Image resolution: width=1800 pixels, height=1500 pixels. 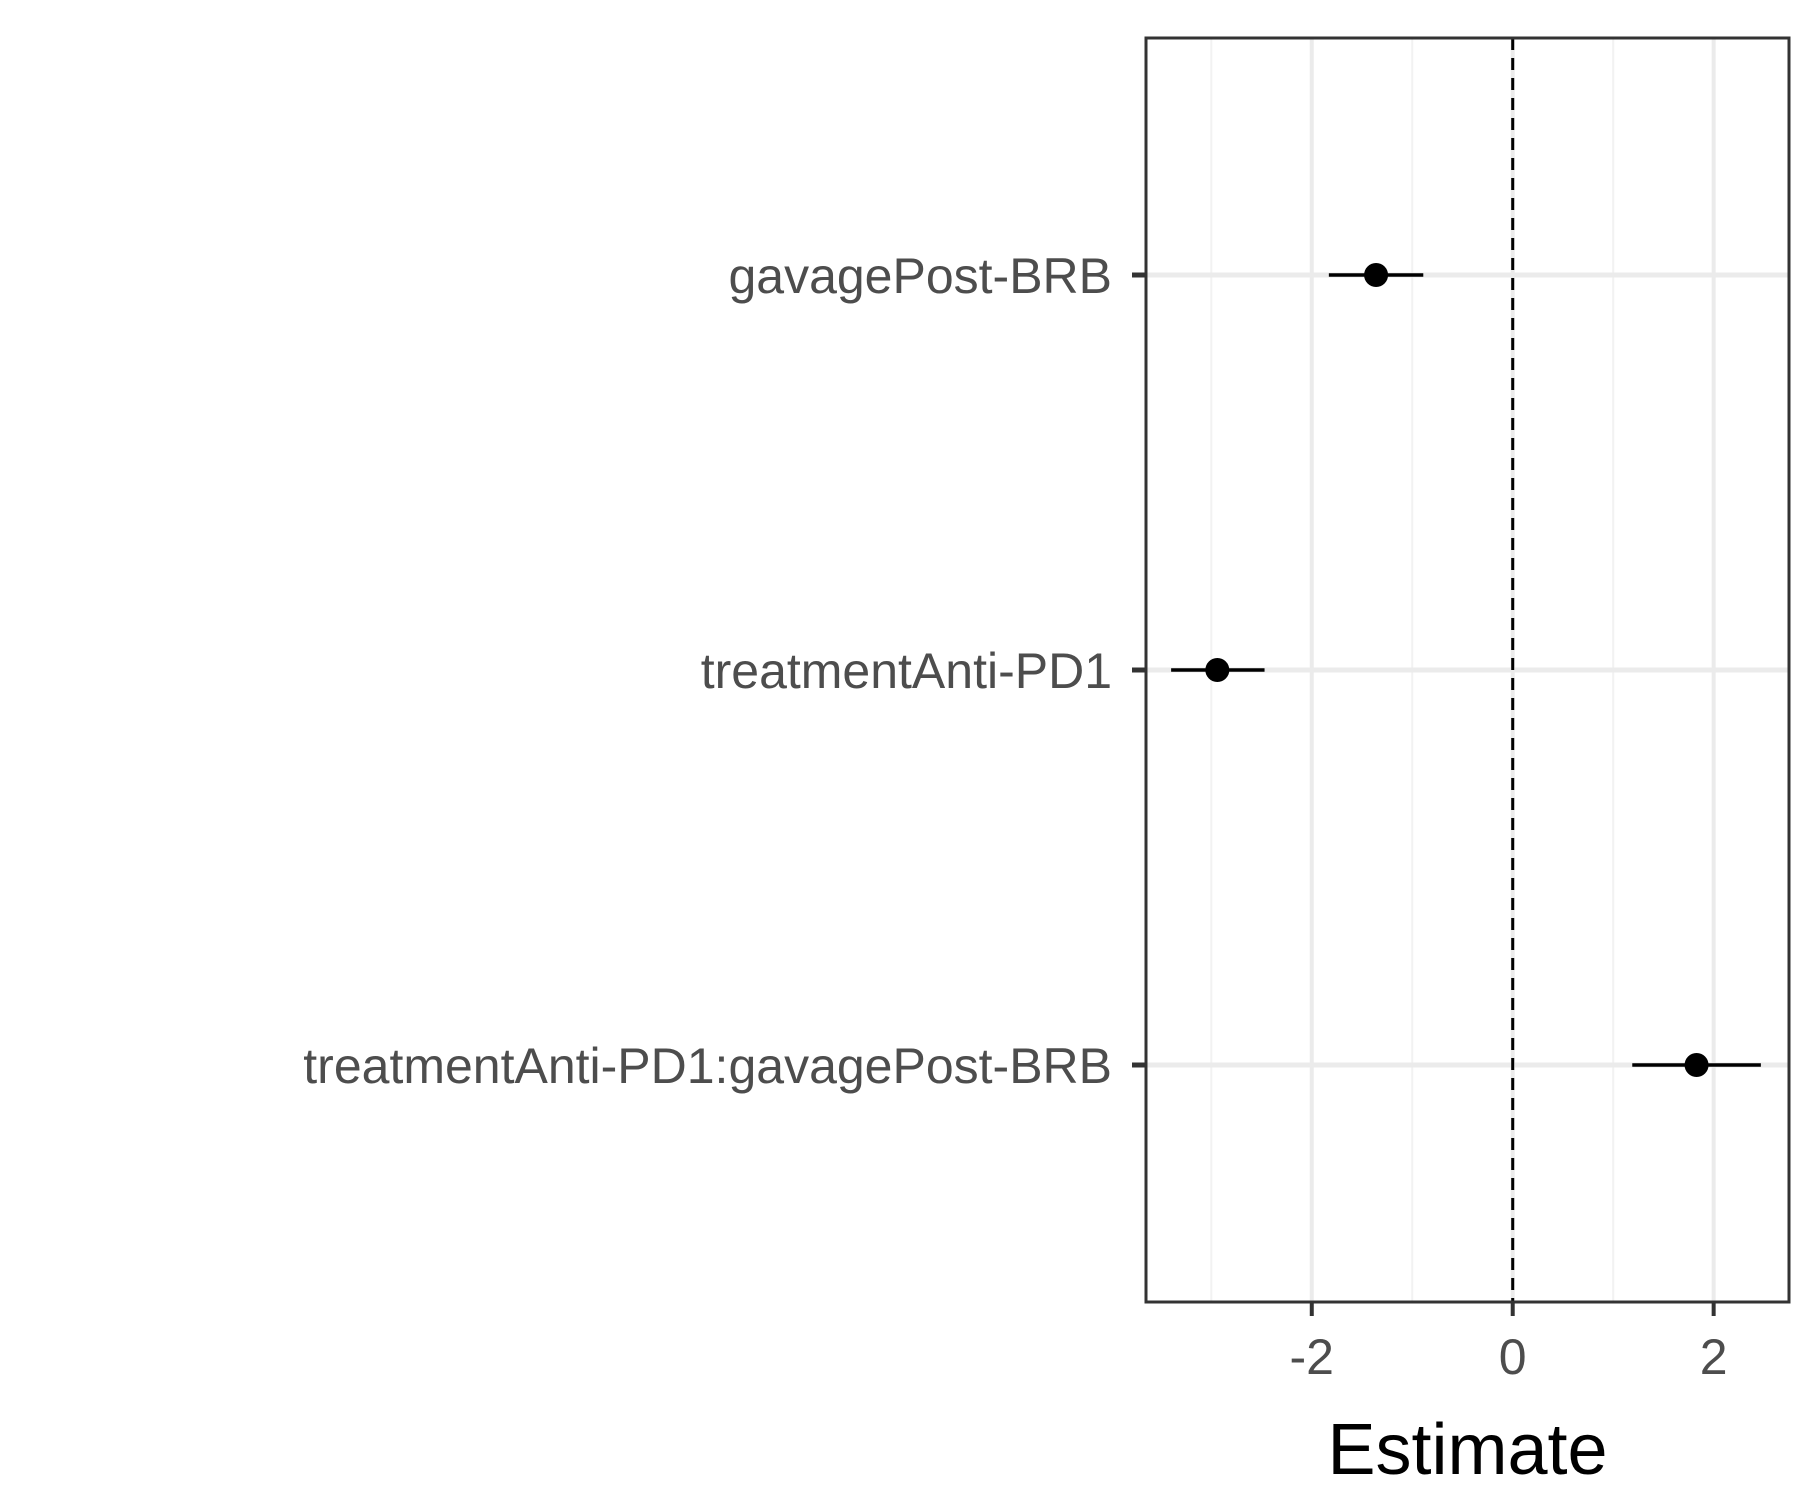 I want to click on x-axis-ticks, so click(x=1512, y=1309).